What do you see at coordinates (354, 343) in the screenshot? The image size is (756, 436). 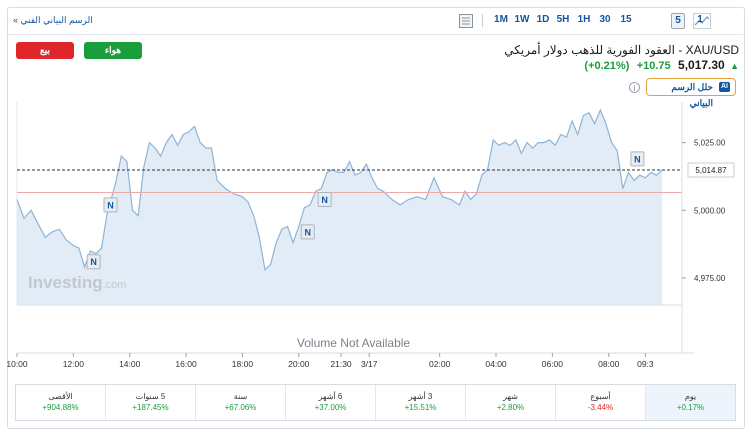 I see `volume-note: Volume Not Available` at bounding box center [354, 343].